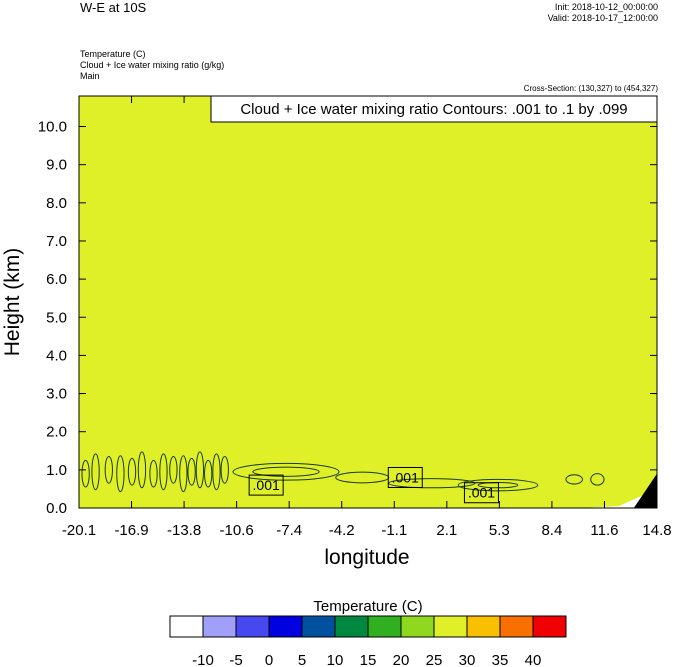 The image size is (674, 667). Describe the element at coordinates (56, 432) in the screenshot. I see `y-tick-label: 2.0` at that location.